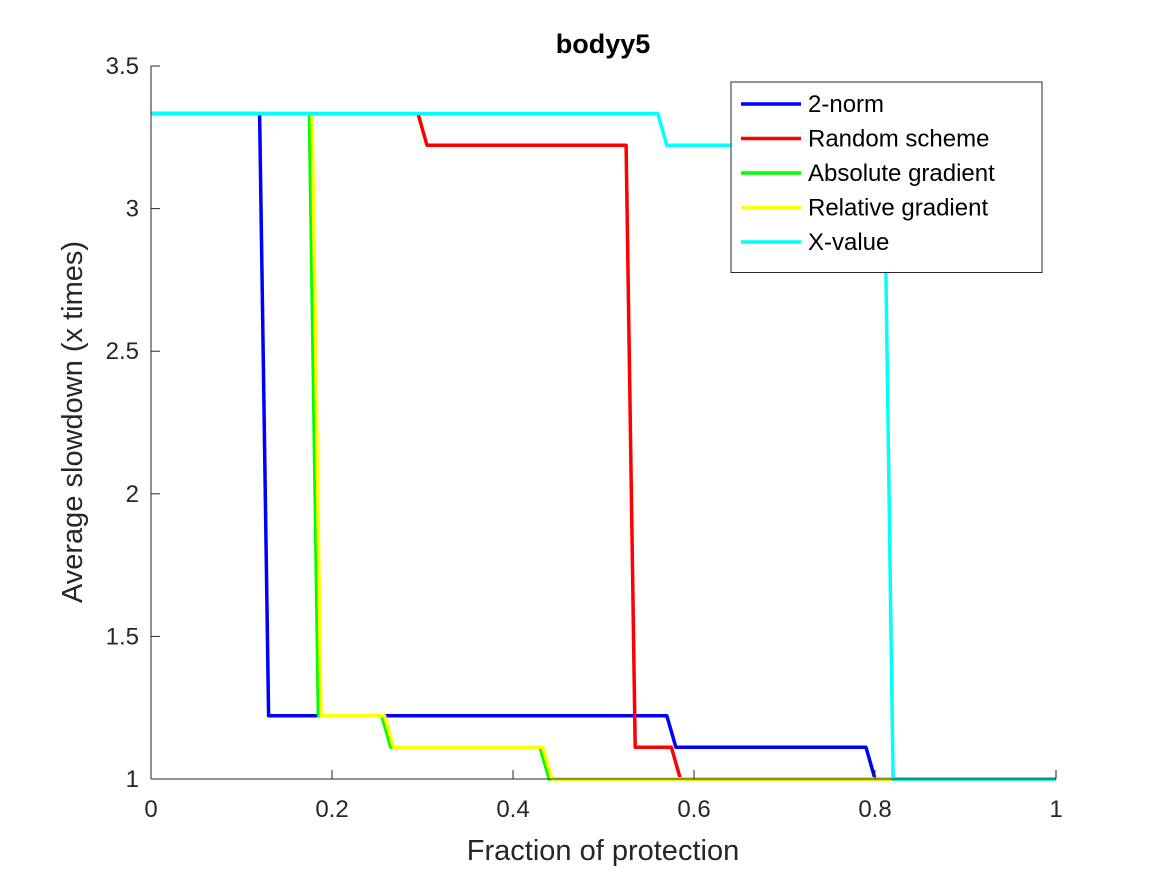 This screenshot has width=1167, height=880. Describe the element at coordinates (603, 44) in the screenshot. I see `chart-title: bodyy5` at that location.